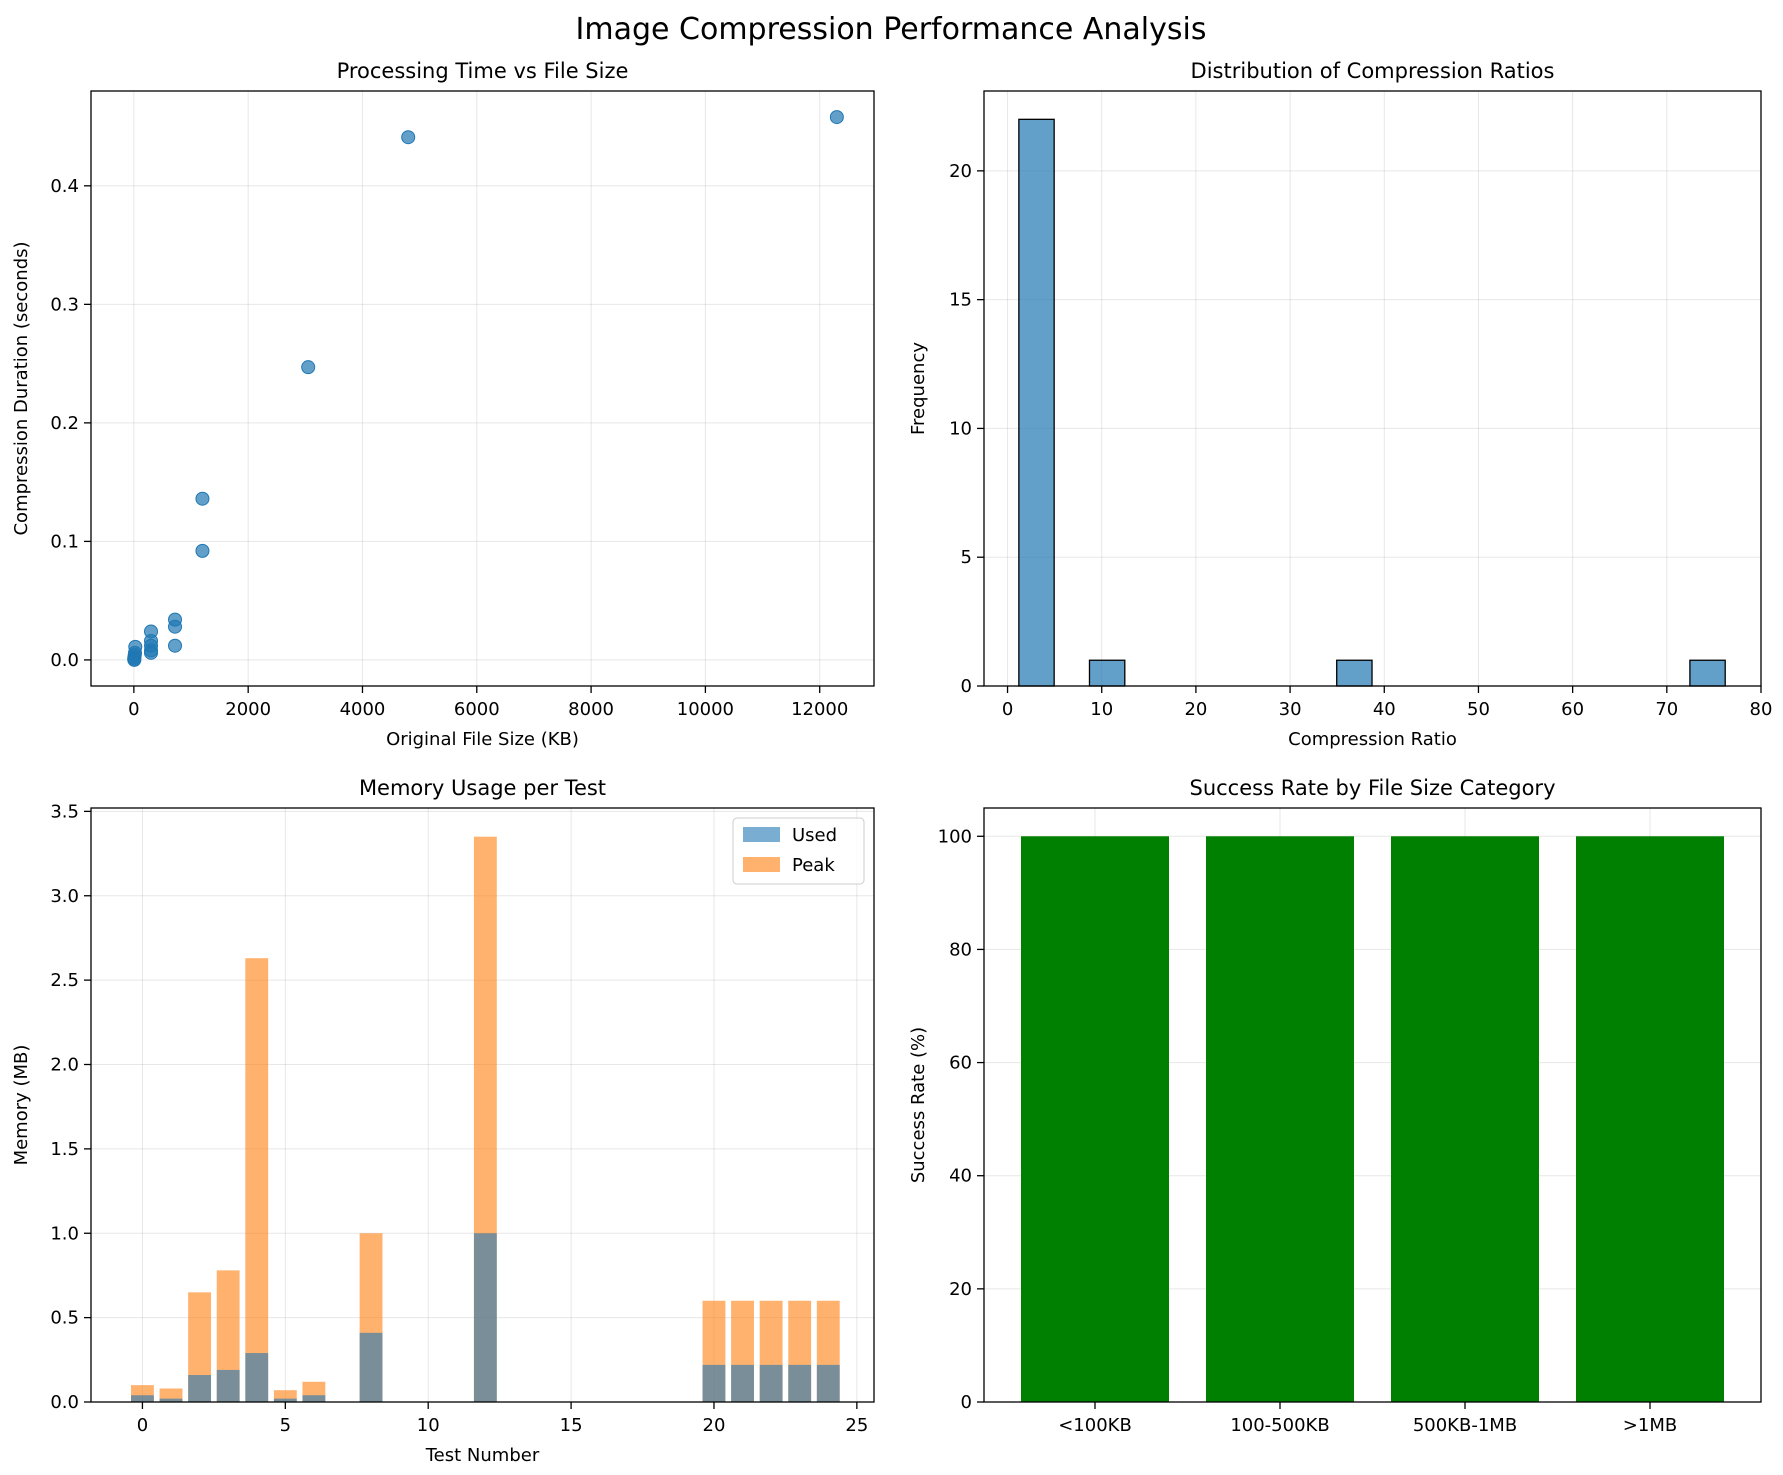  What do you see at coordinates (705, 709) in the screenshot?
I see `x-tick-label: 10000` at bounding box center [705, 709].